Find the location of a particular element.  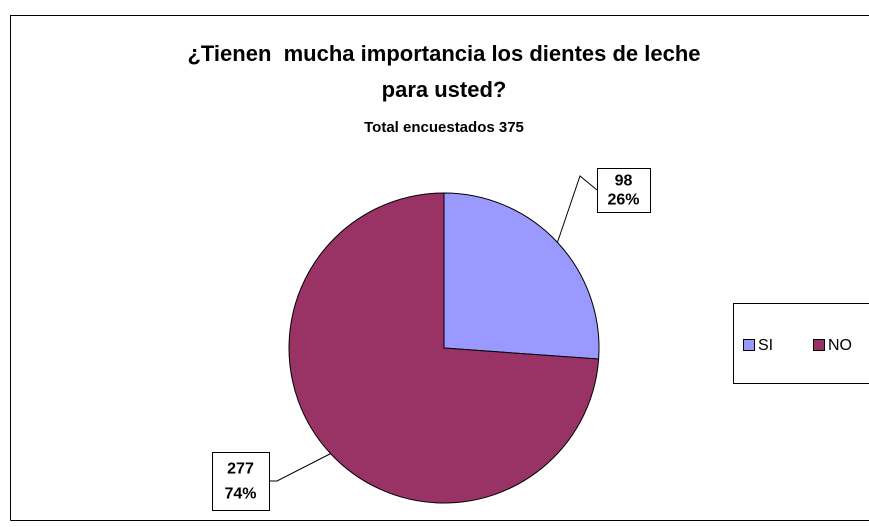

legend-label: NO is located at coordinates (840, 345).